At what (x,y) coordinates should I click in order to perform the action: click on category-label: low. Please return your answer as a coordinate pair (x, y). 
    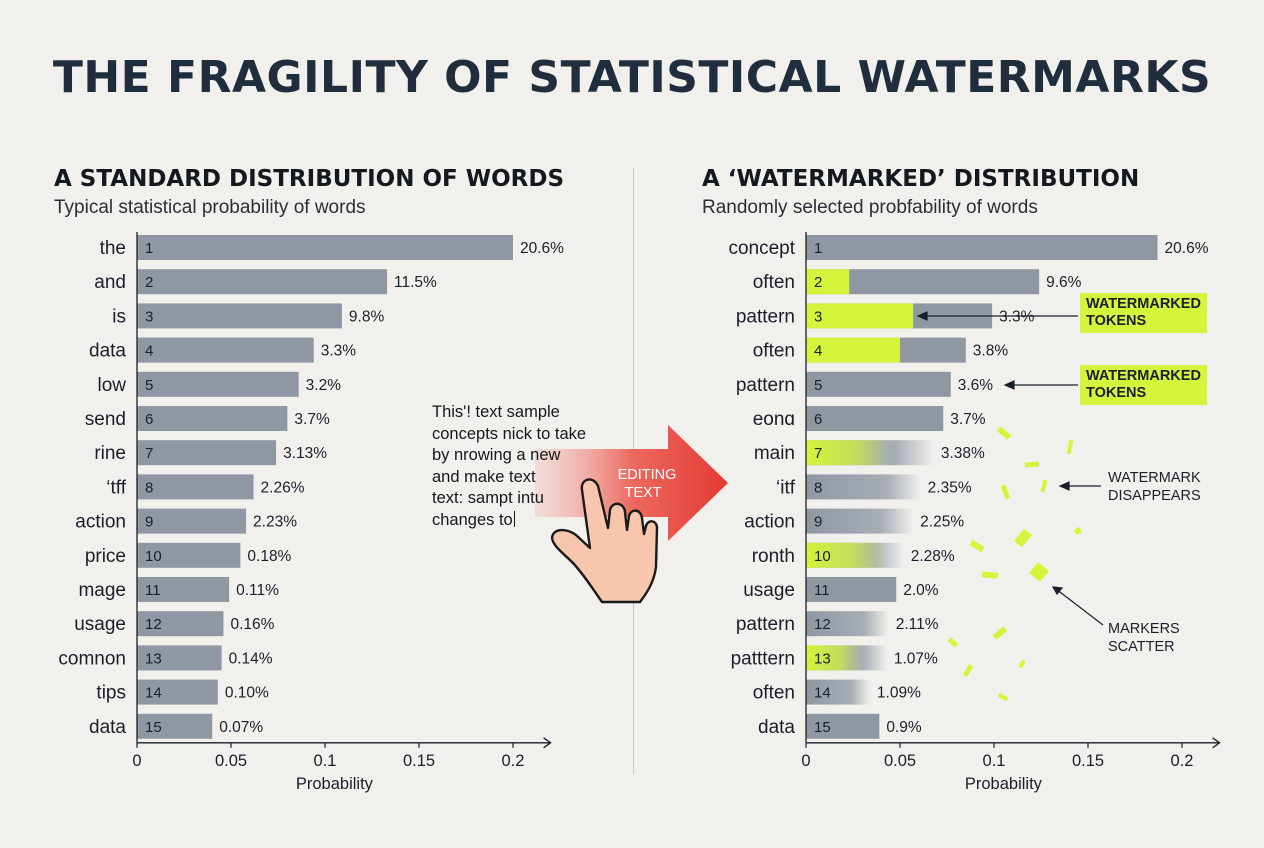
    Looking at the image, I should click on (111, 385).